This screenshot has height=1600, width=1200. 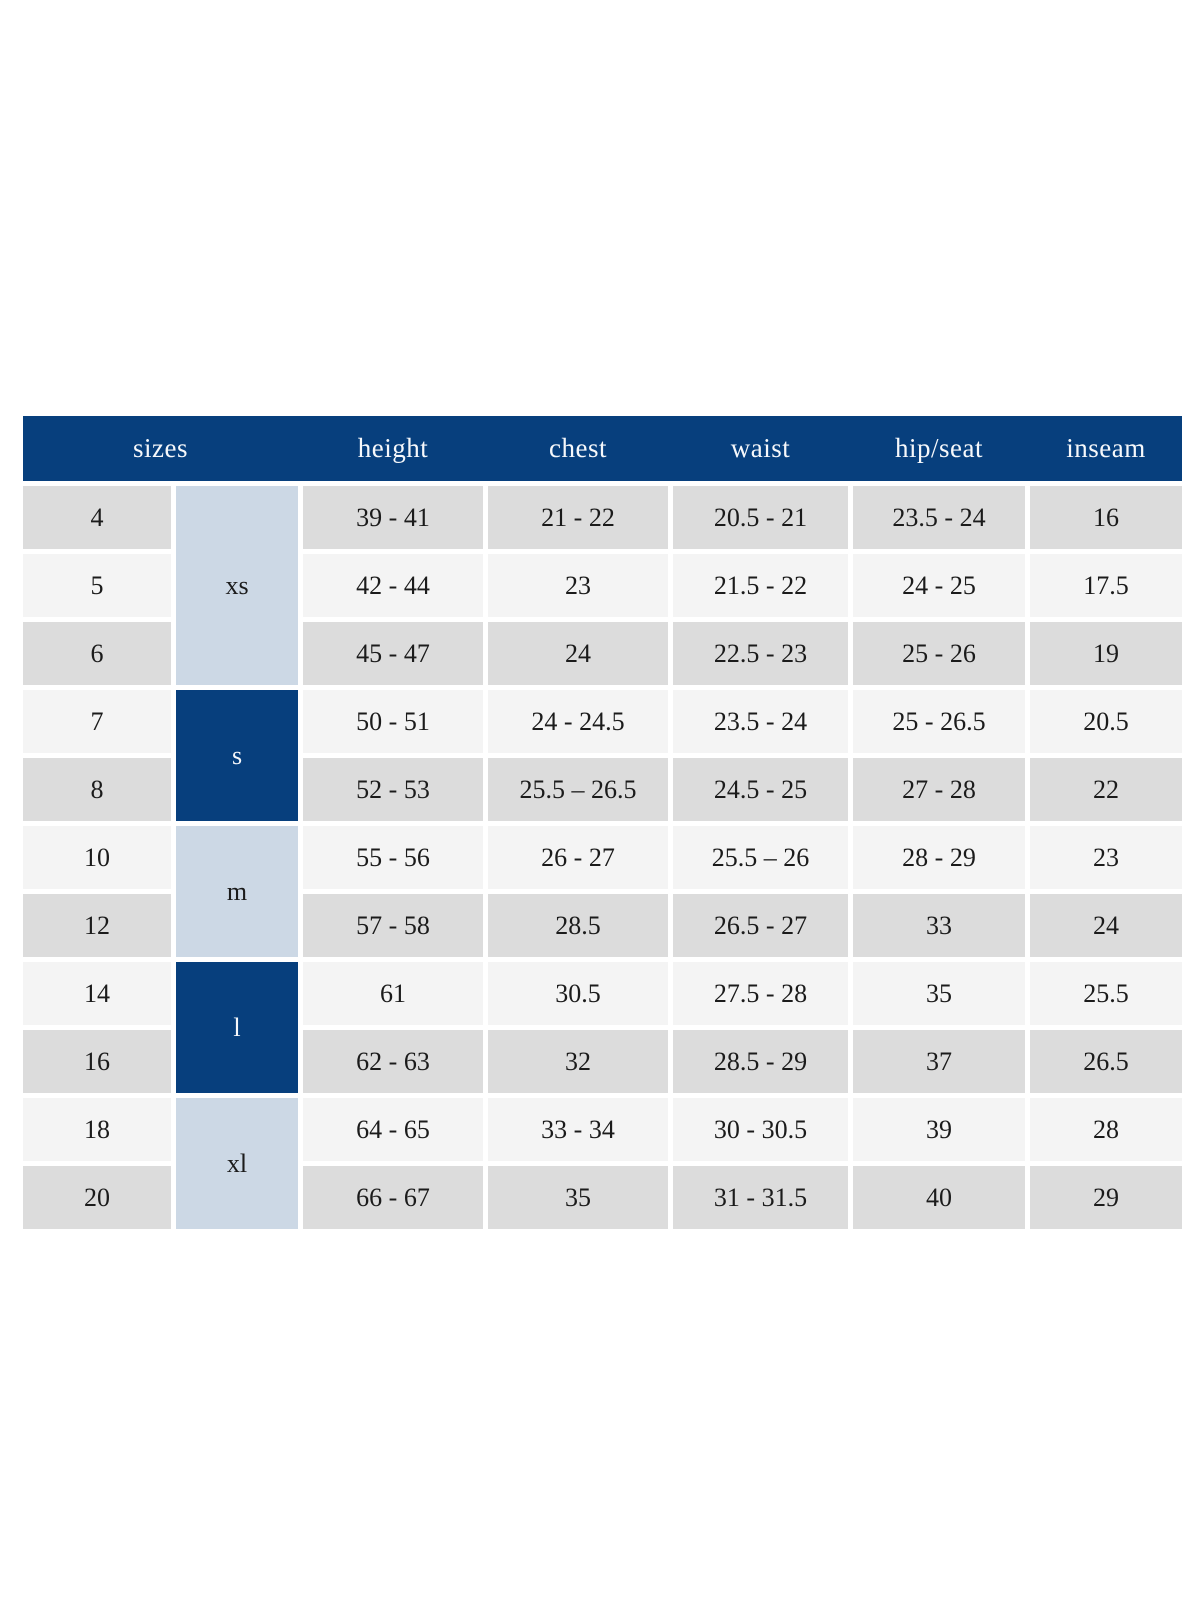 I want to click on chest-cell: 24 - 24.5, so click(x=578, y=721).